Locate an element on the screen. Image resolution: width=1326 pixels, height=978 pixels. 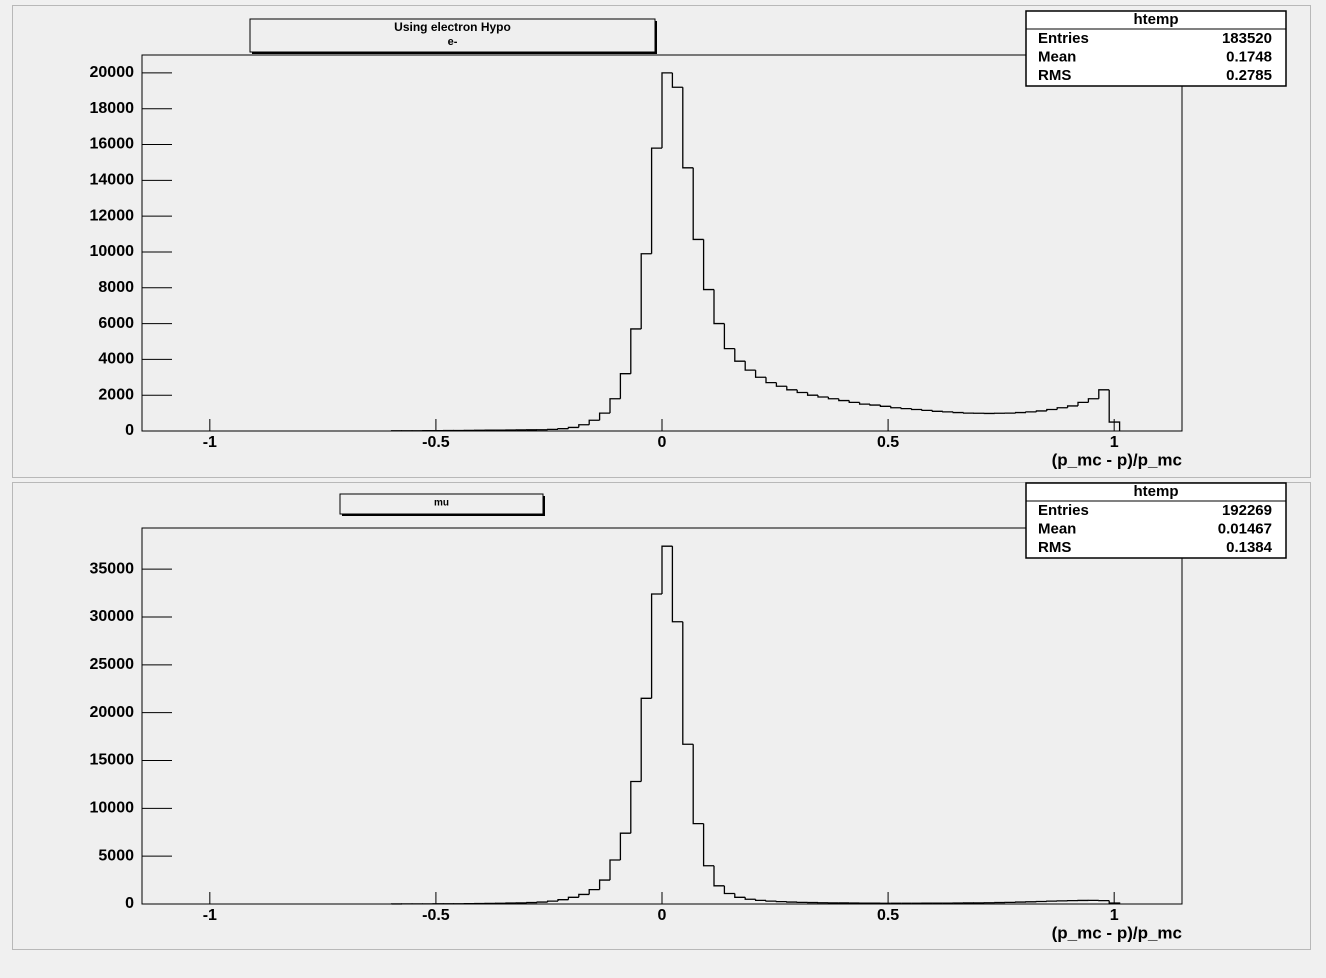
y-tick-label: 12000 is located at coordinates (112, 215).